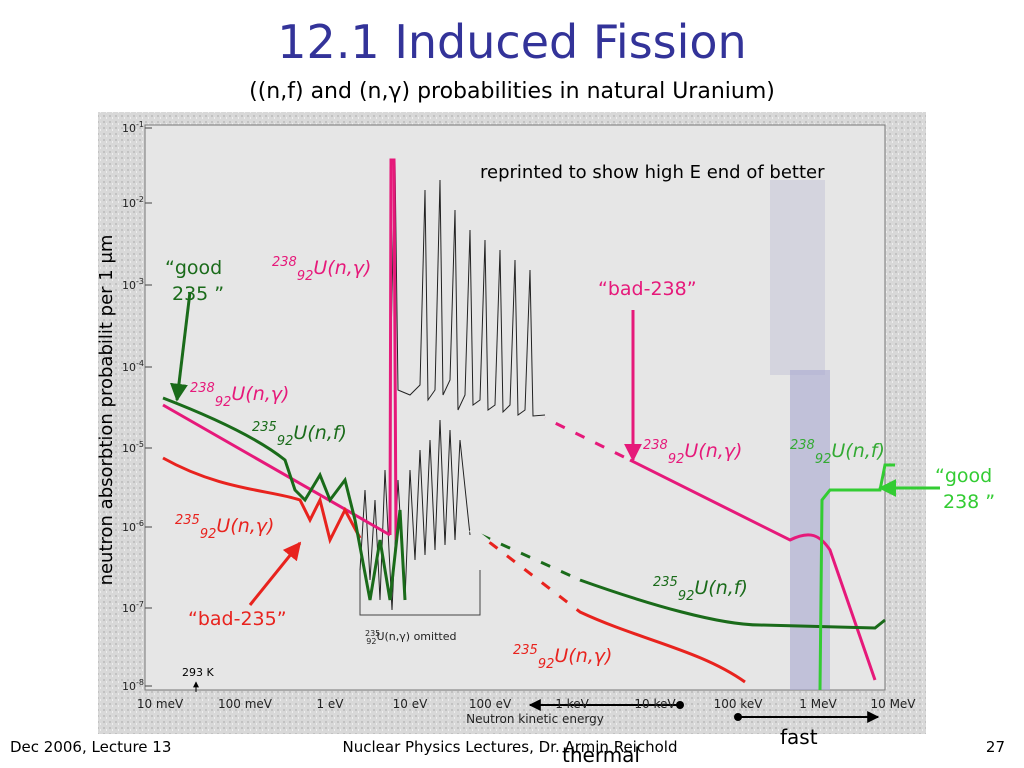  What do you see at coordinates (133, 447) in the screenshot?
I see `y-tick-label: 10⁻⁵` at bounding box center [133, 447].